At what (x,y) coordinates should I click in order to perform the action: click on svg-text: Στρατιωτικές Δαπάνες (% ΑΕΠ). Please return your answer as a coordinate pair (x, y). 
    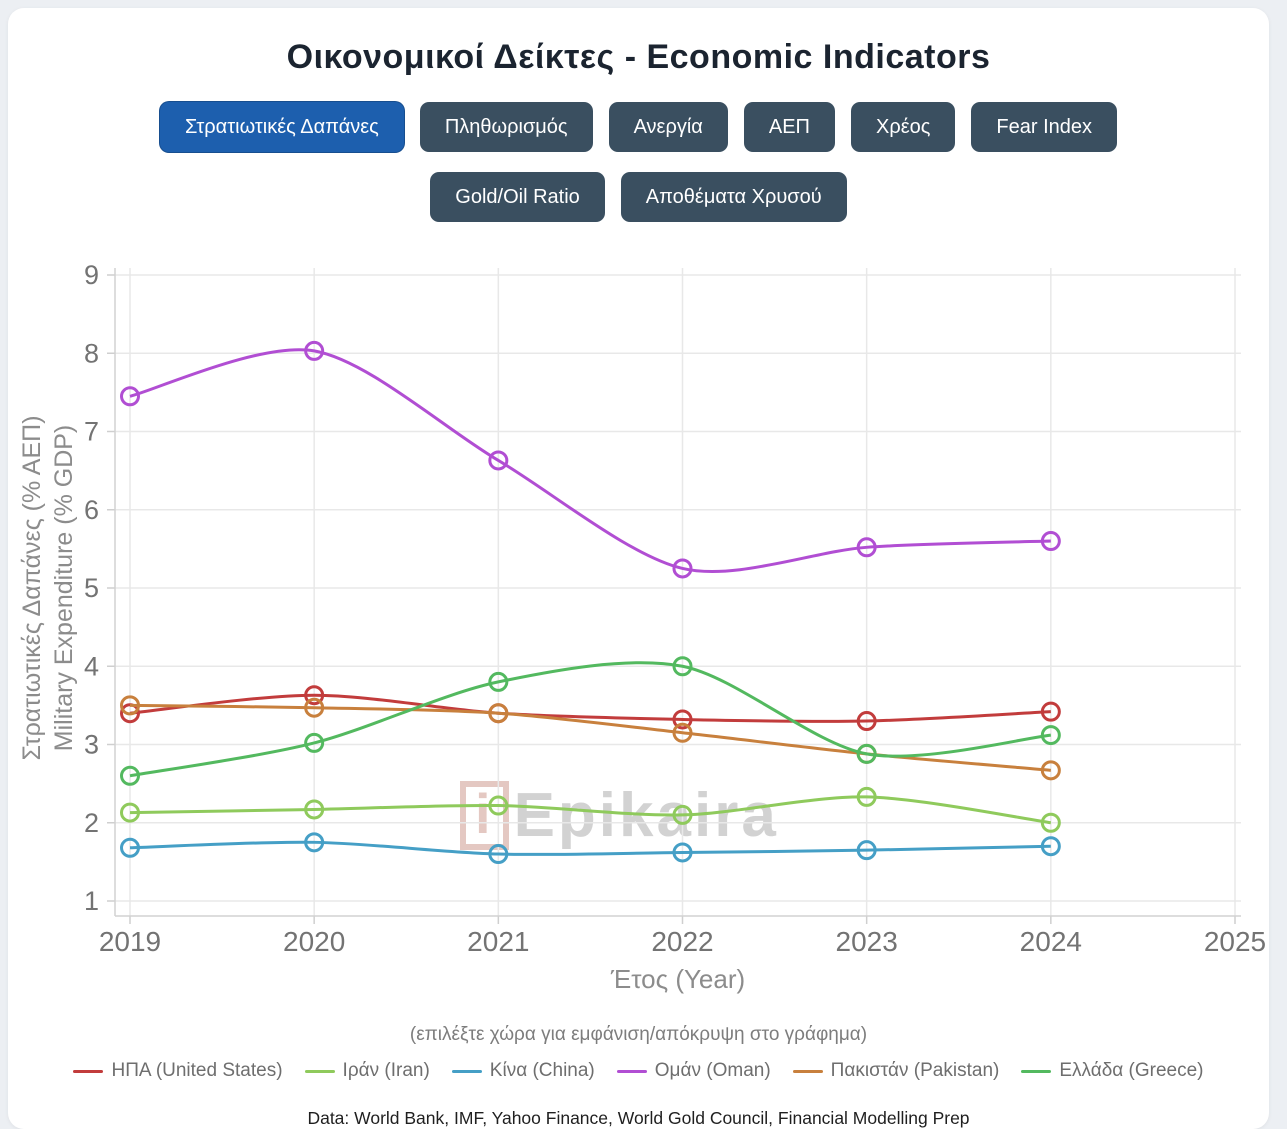
    Looking at the image, I should click on (32, 587).